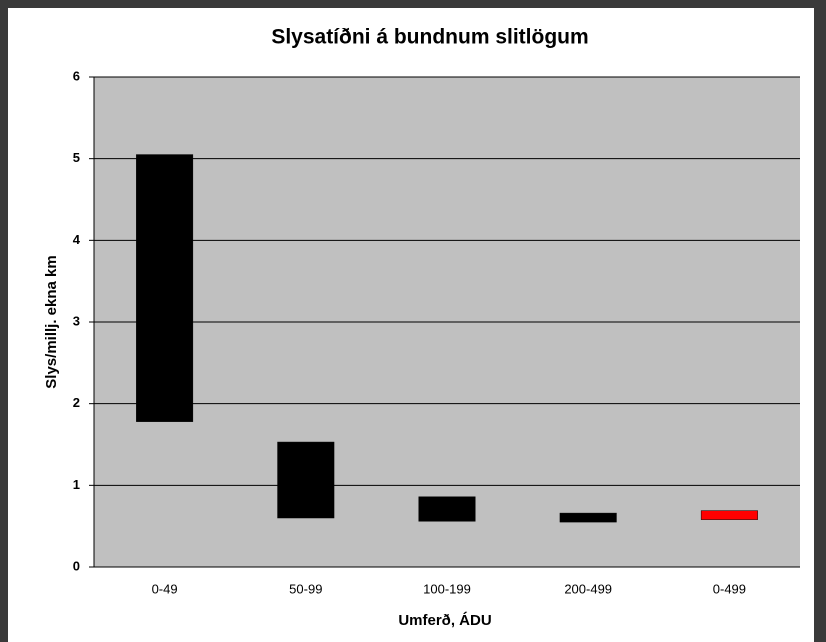  I want to click on y-tick-label: 5, so click(76, 157).